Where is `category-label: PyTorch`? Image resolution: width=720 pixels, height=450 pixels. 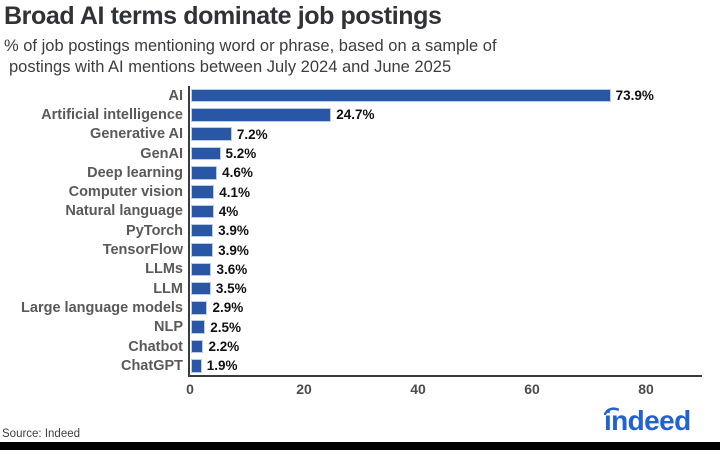
category-label: PyTorch is located at coordinates (154, 230).